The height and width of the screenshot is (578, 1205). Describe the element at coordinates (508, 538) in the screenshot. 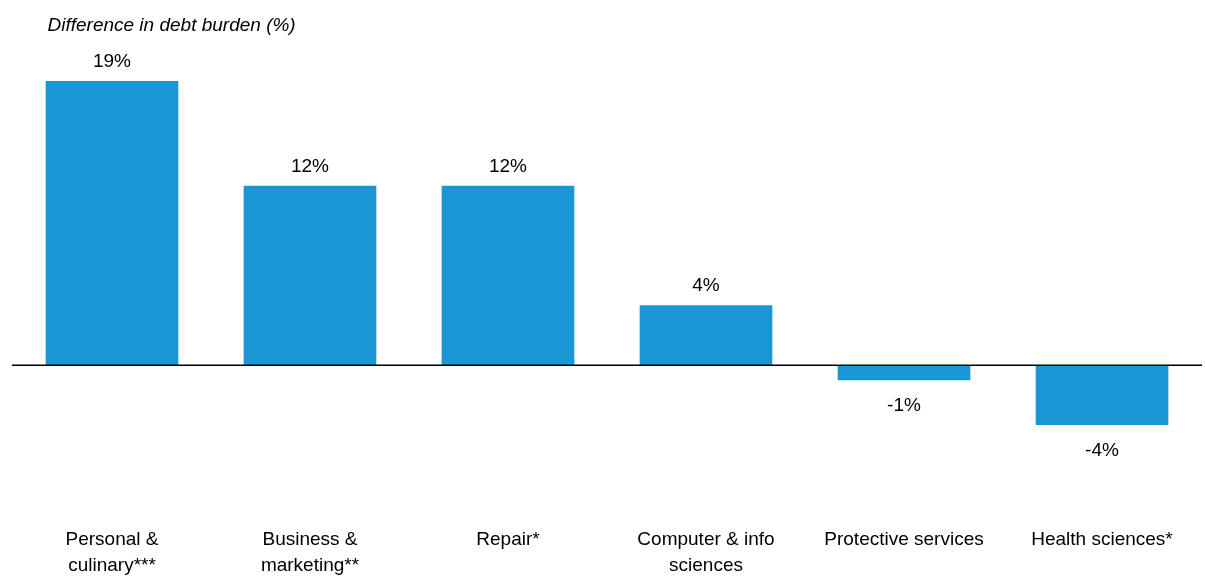

I see `x-tick-label: Repair*` at that location.